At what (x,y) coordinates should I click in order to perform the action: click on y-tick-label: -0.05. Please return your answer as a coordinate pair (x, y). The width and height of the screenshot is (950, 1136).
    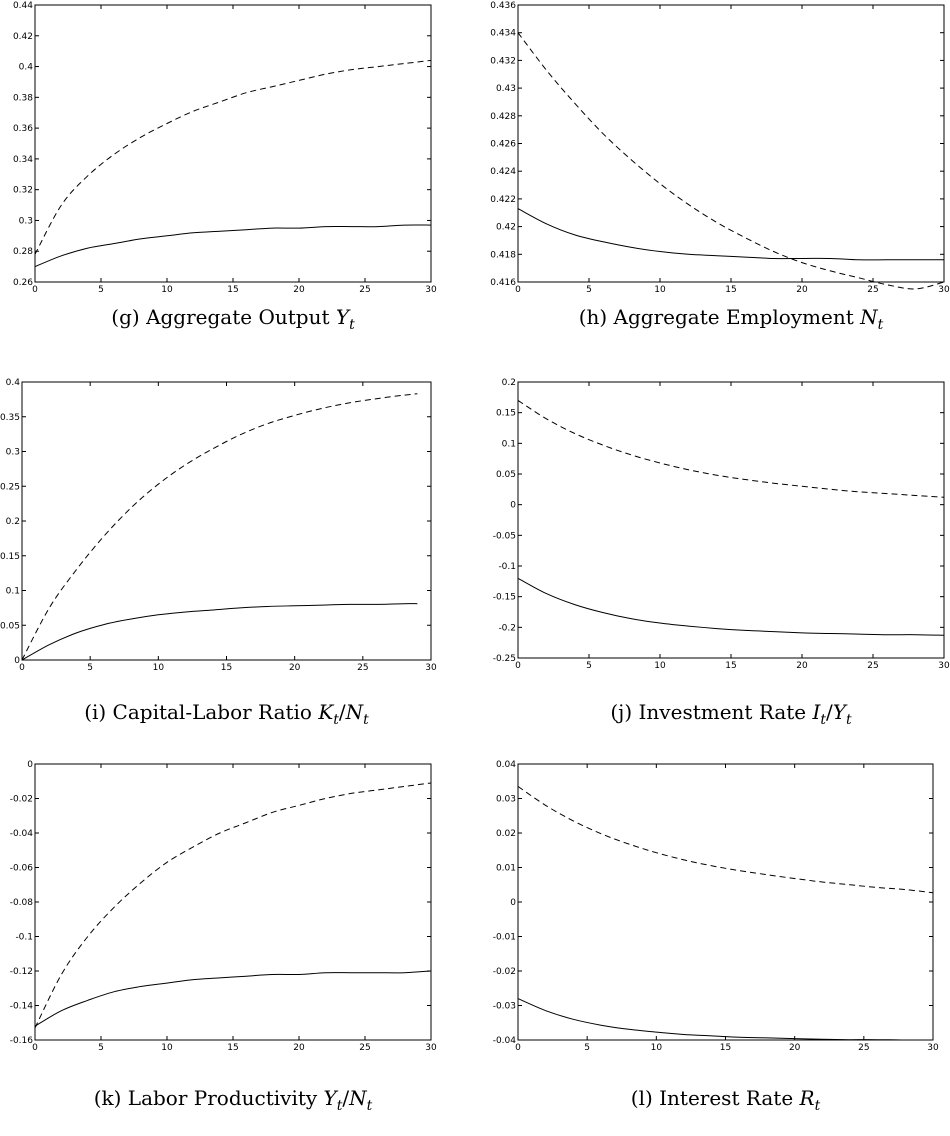
    Looking at the image, I should click on (504, 536).